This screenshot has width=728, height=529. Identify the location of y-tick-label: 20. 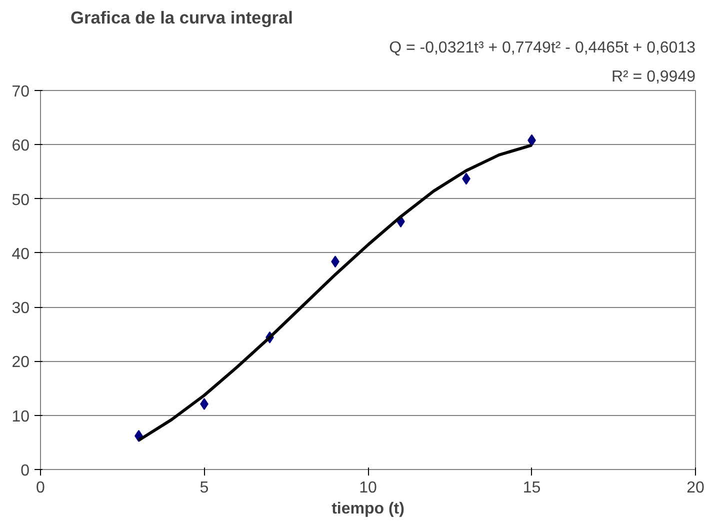
(21, 363).